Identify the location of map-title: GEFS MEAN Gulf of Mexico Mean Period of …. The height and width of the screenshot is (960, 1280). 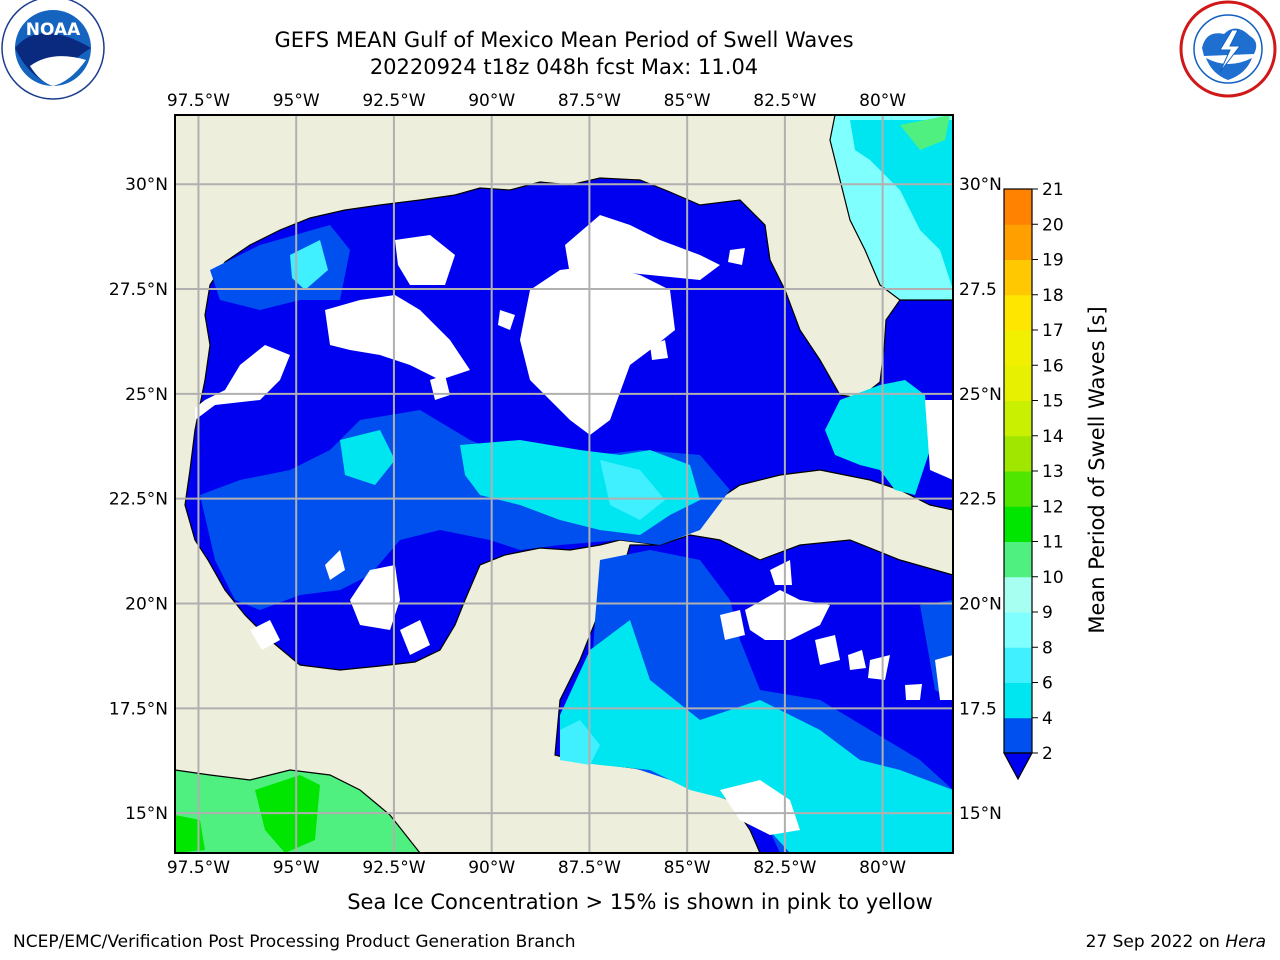
(564, 40).